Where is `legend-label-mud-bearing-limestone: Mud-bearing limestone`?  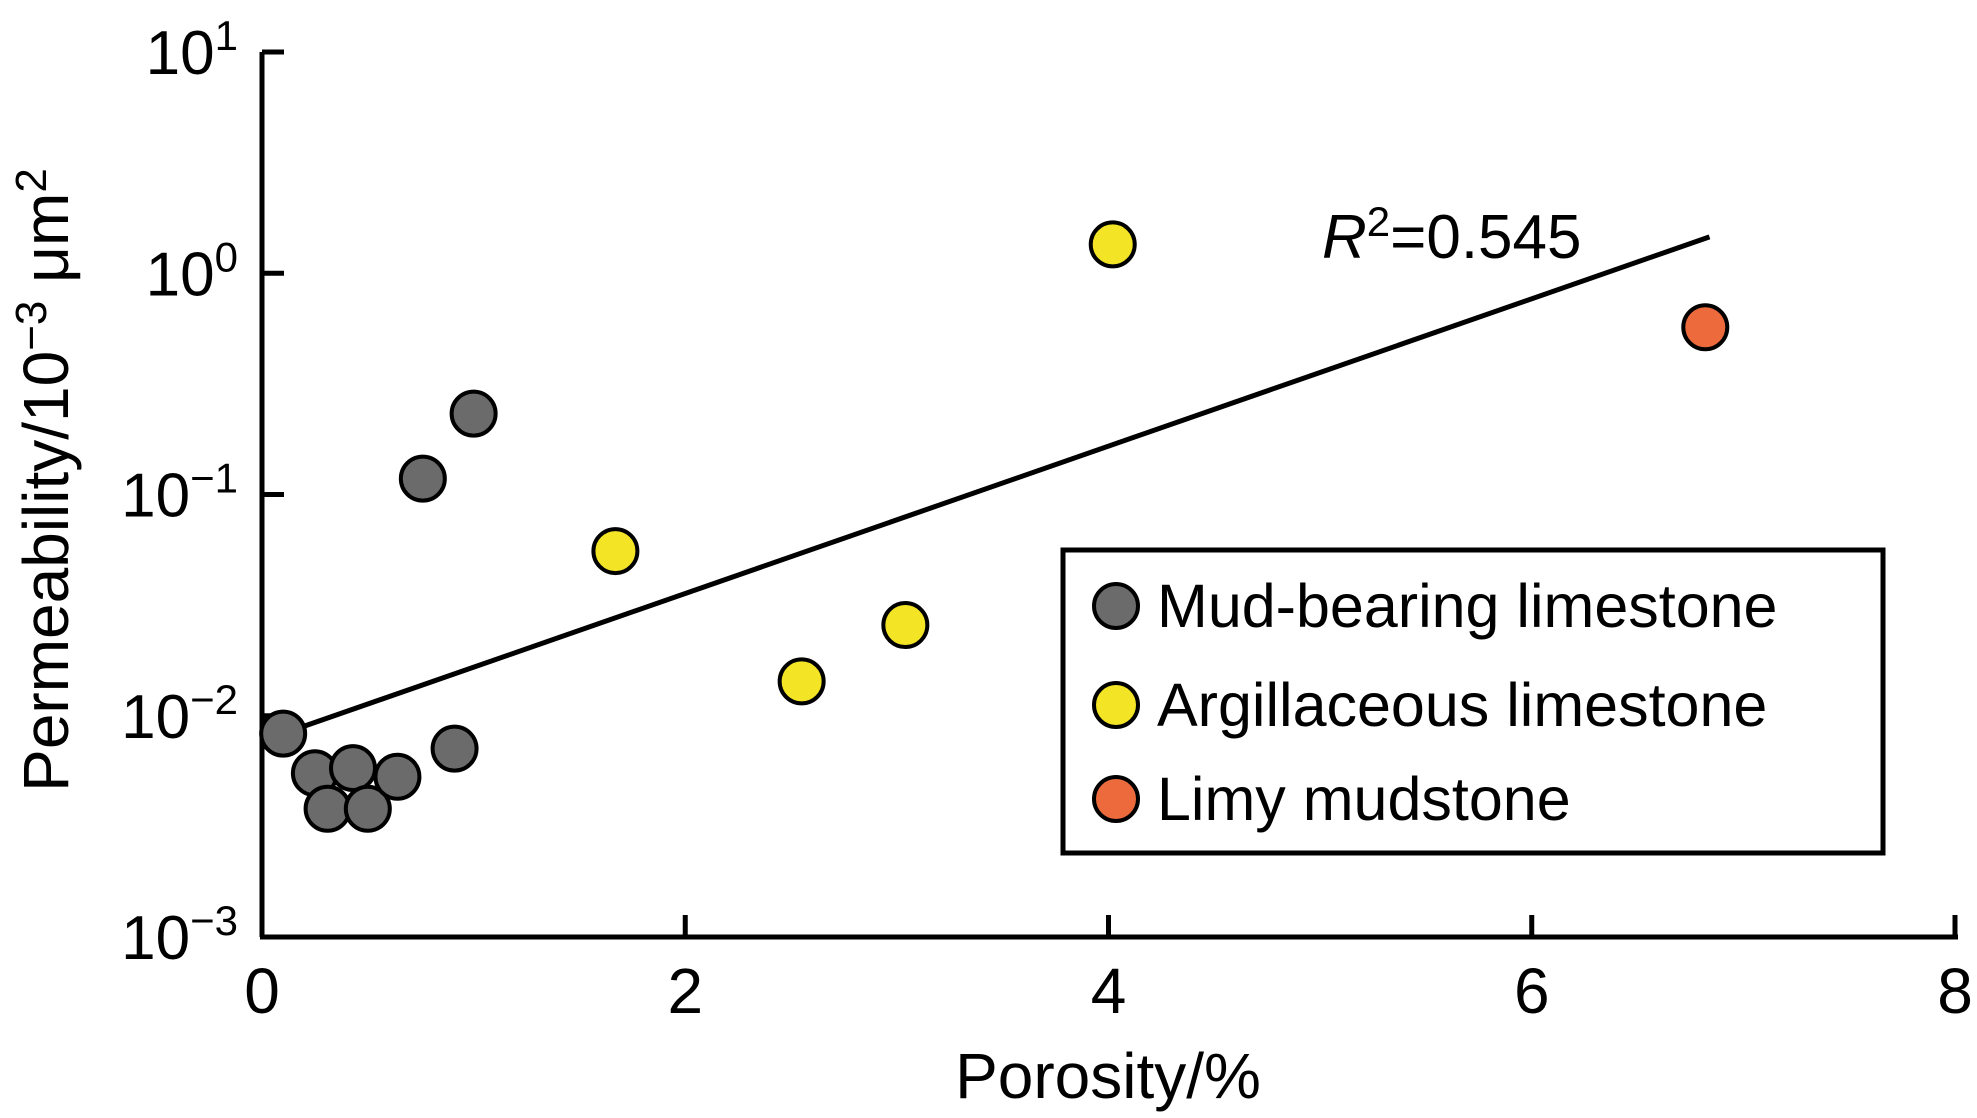 legend-label-mud-bearing-limestone: Mud-bearing limestone is located at coordinates (1467, 606).